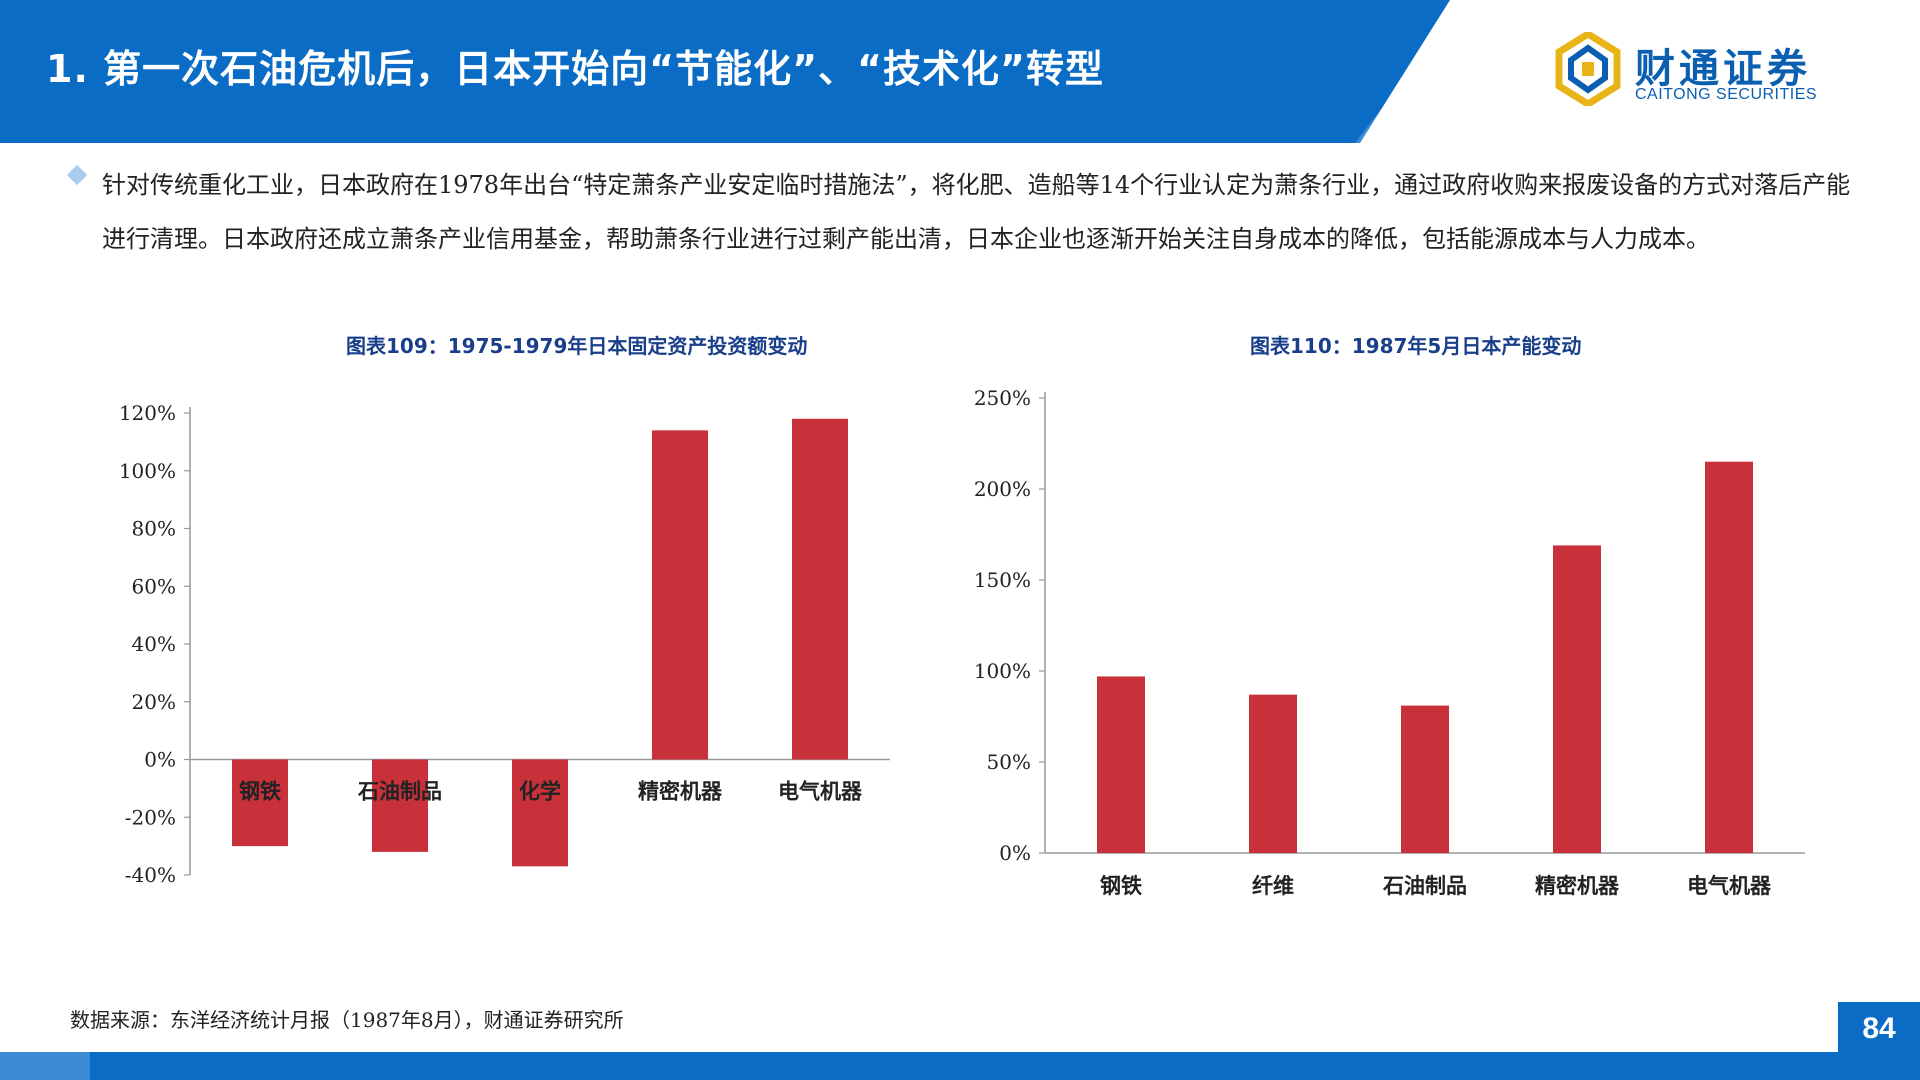 This screenshot has height=1080, width=1920. Describe the element at coordinates (150, 875) in the screenshot. I see `chart1-y-tick-label: -40%` at that location.